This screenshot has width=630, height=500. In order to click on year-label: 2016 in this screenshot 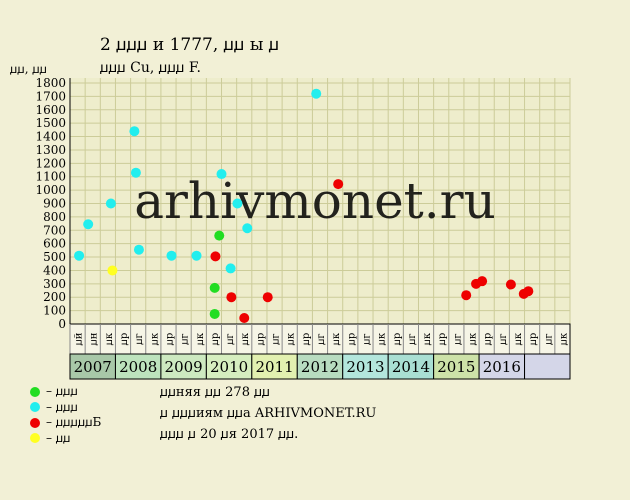, I will do `click(502, 367)`.